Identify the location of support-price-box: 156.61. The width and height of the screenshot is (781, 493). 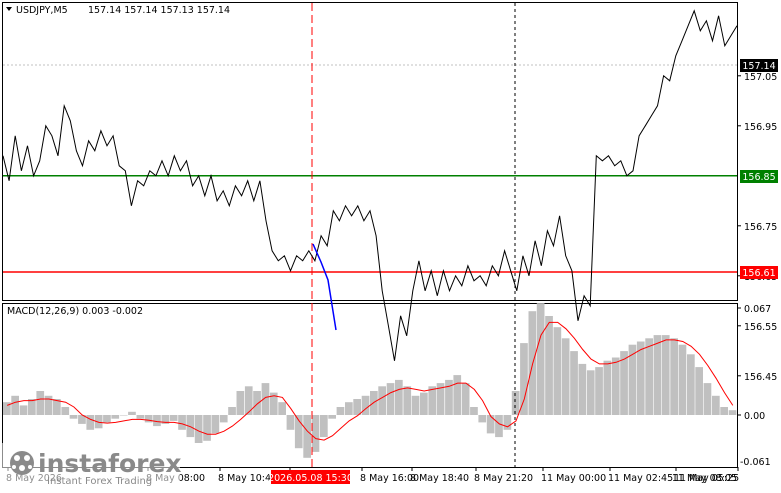
(759, 272).